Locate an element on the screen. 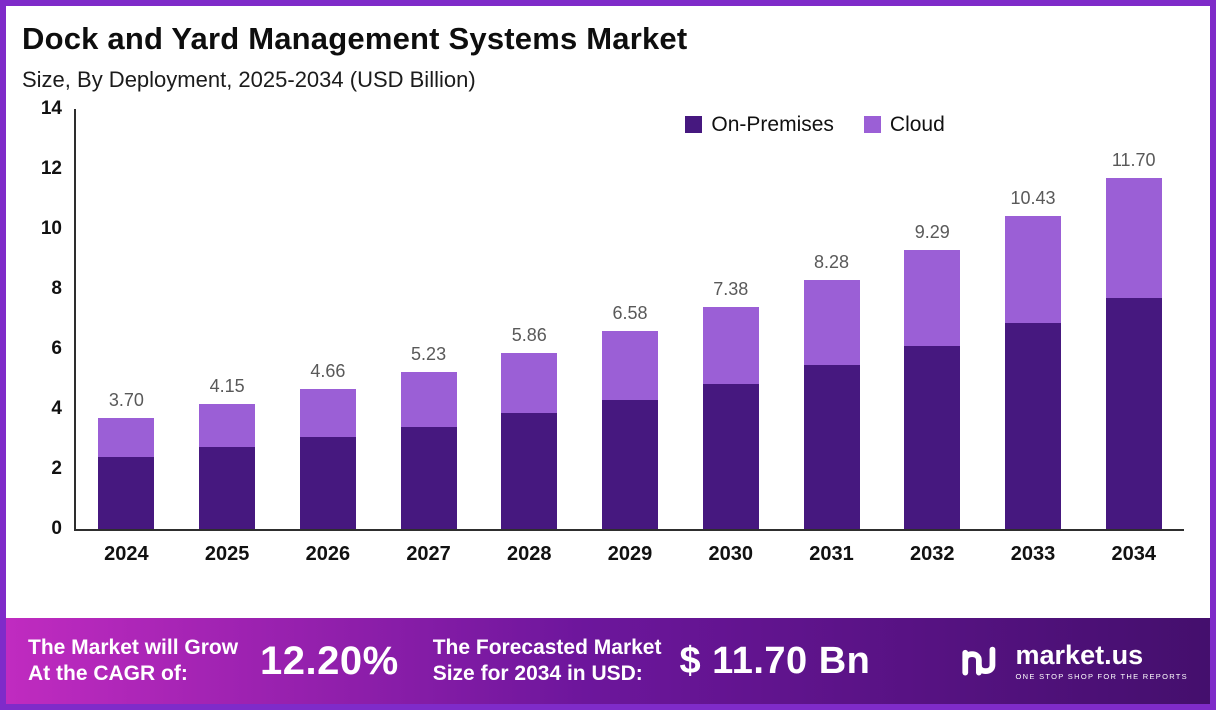 The image size is (1216, 710). brand-block: market.us ONE STOP SHOP FOR THE REPORTS is located at coordinates (1073, 661).